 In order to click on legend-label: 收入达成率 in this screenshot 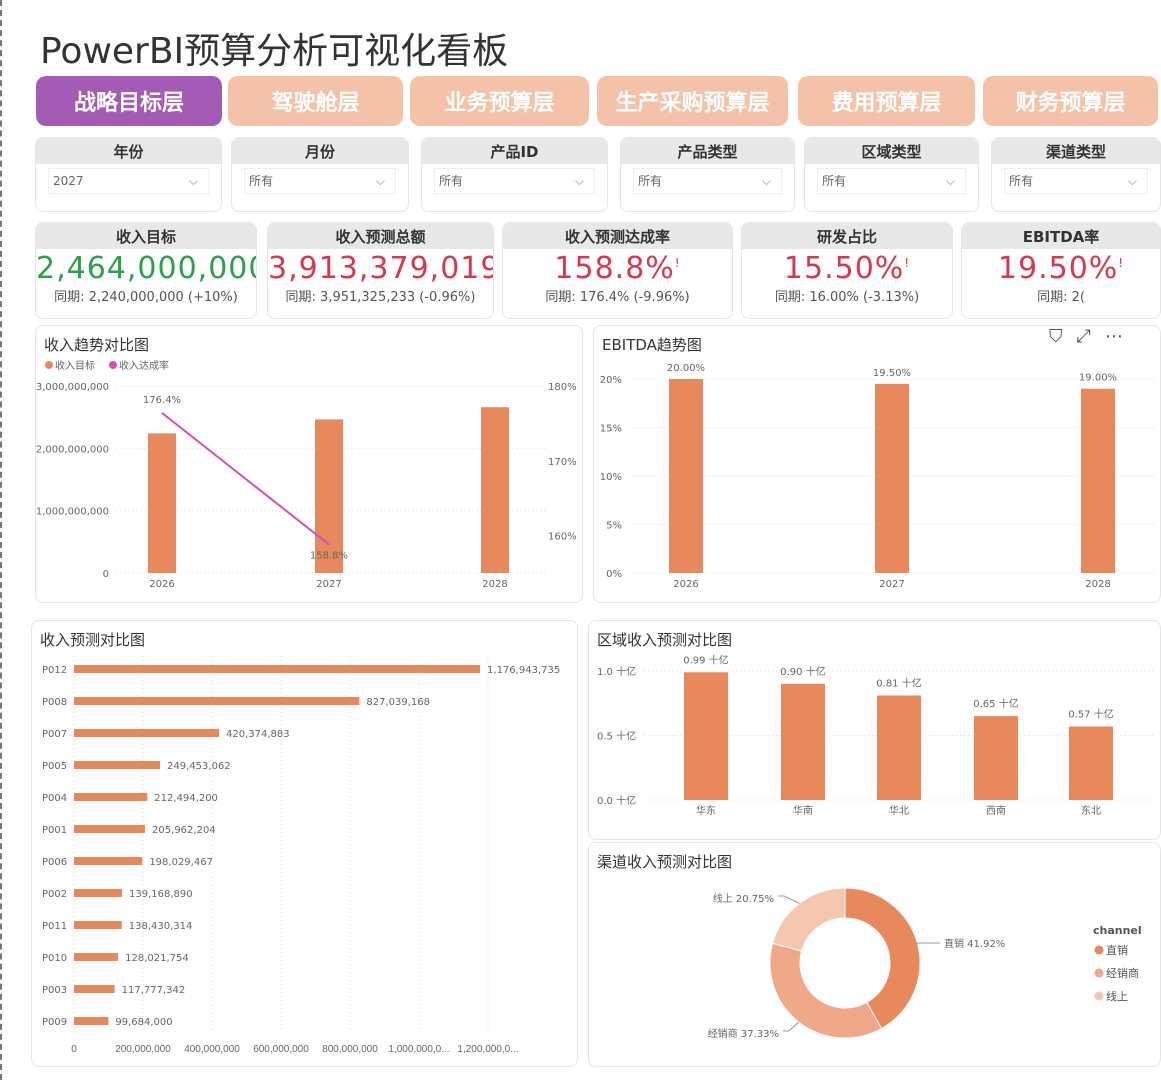, I will do `click(144, 365)`.